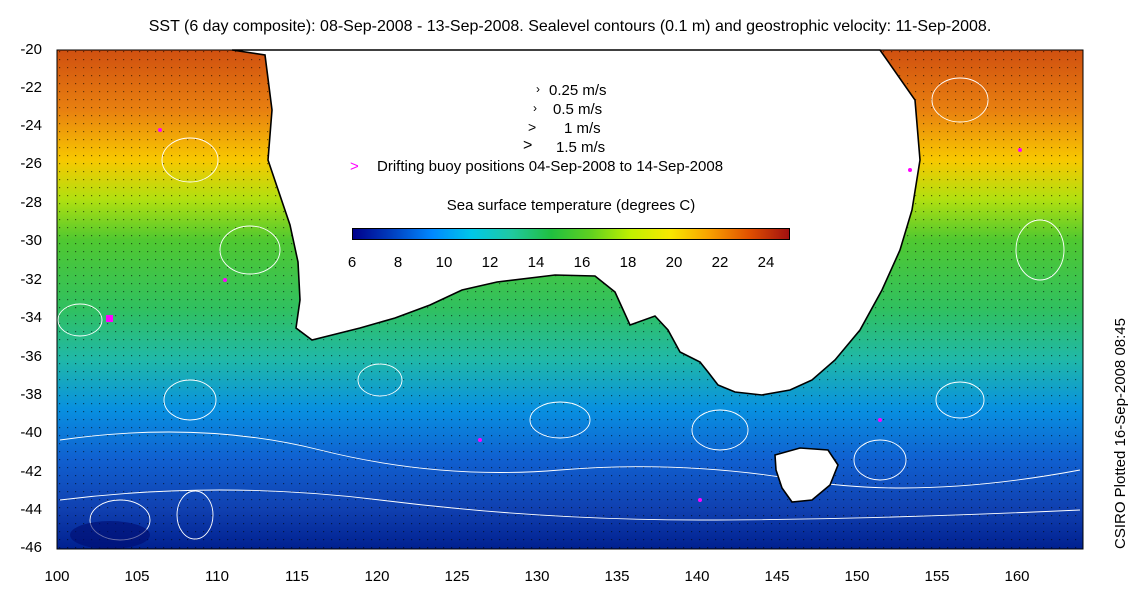 This screenshot has height=600, width=1140. What do you see at coordinates (571, 205) in the screenshot?
I see `colorbar-title: Sea surface temperature (degrees C)` at bounding box center [571, 205].